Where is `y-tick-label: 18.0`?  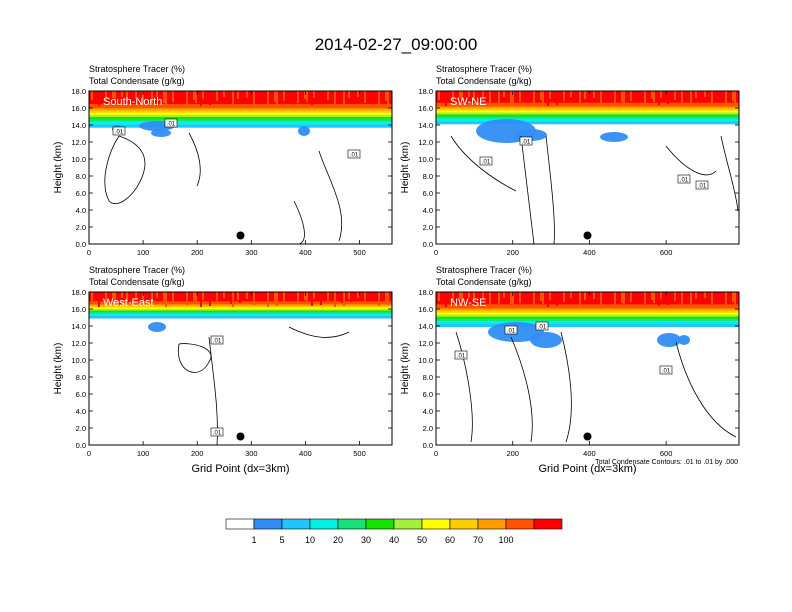 y-tick-label: 18.0 is located at coordinates (78, 292).